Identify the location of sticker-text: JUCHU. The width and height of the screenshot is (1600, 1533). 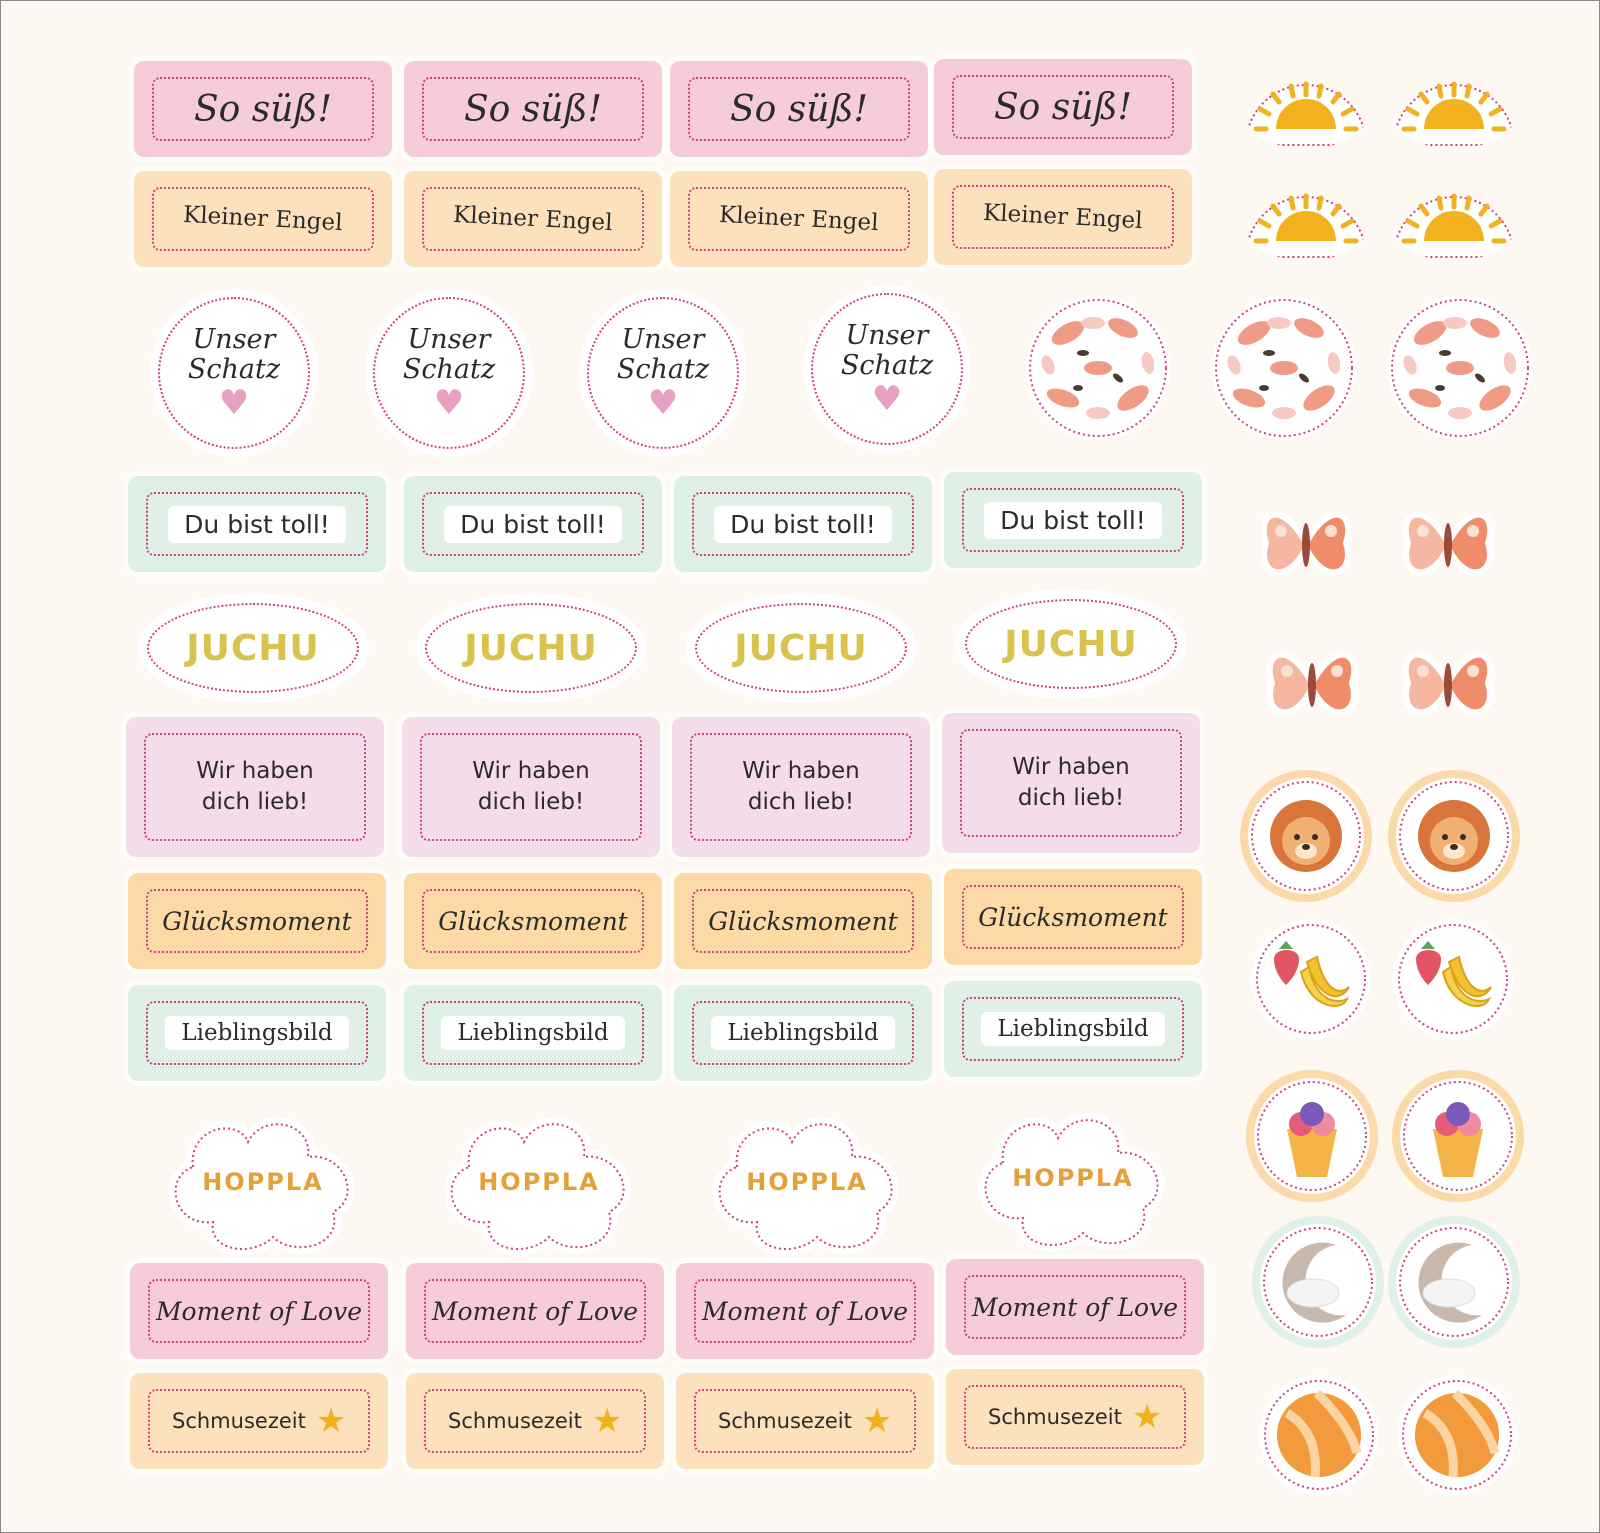
(801, 648).